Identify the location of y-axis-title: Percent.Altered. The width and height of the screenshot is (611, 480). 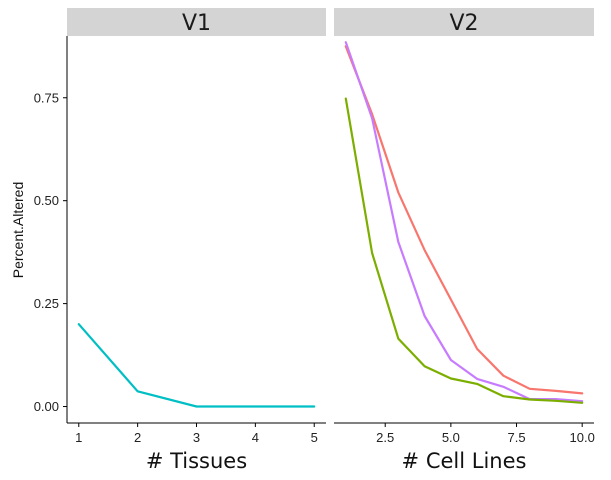
(18, 230).